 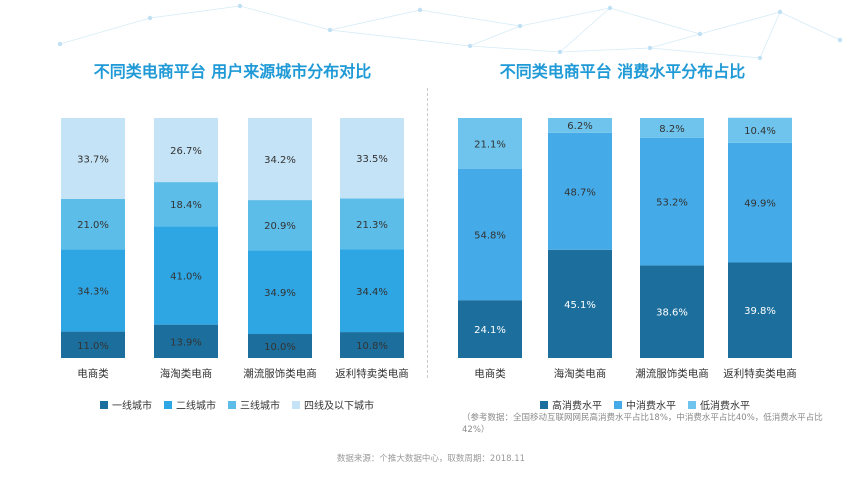 I want to click on data-label-3-4: 21.3%, so click(x=372, y=225).